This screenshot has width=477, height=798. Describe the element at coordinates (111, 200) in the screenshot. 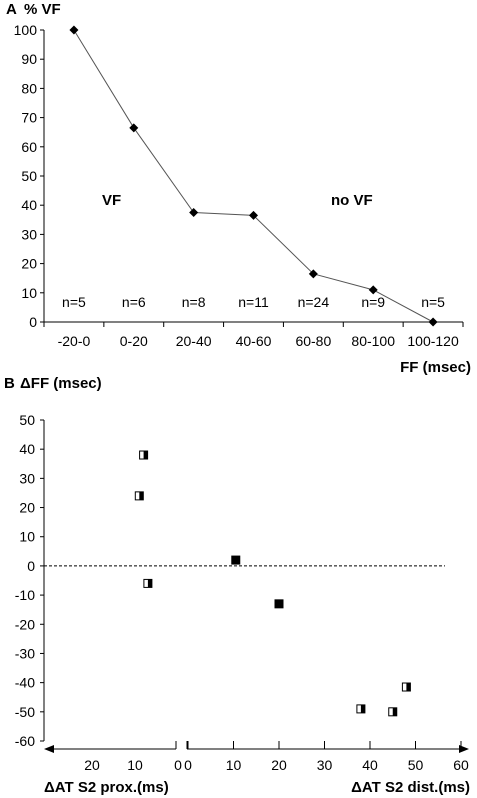

I see `panel-a-annotation-vf: VF` at that location.